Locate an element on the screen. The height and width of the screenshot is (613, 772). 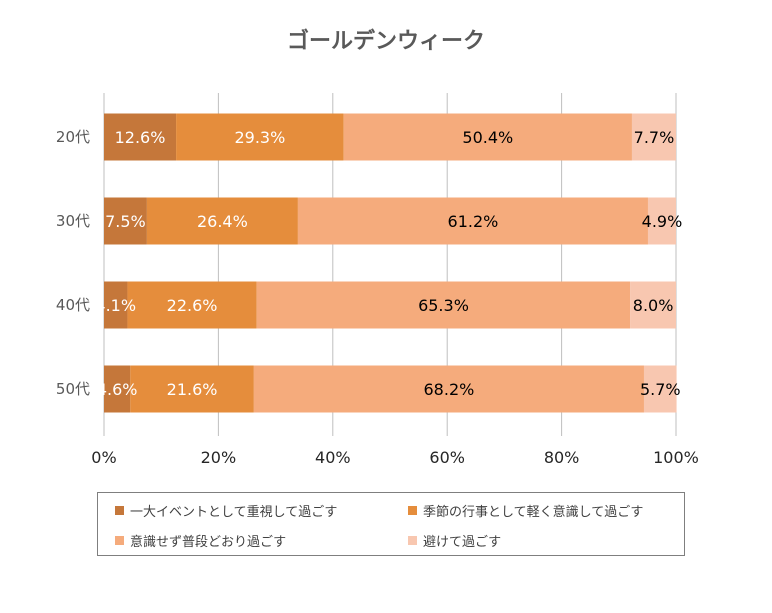
data-label: 21.6% is located at coordinates (192, 389).